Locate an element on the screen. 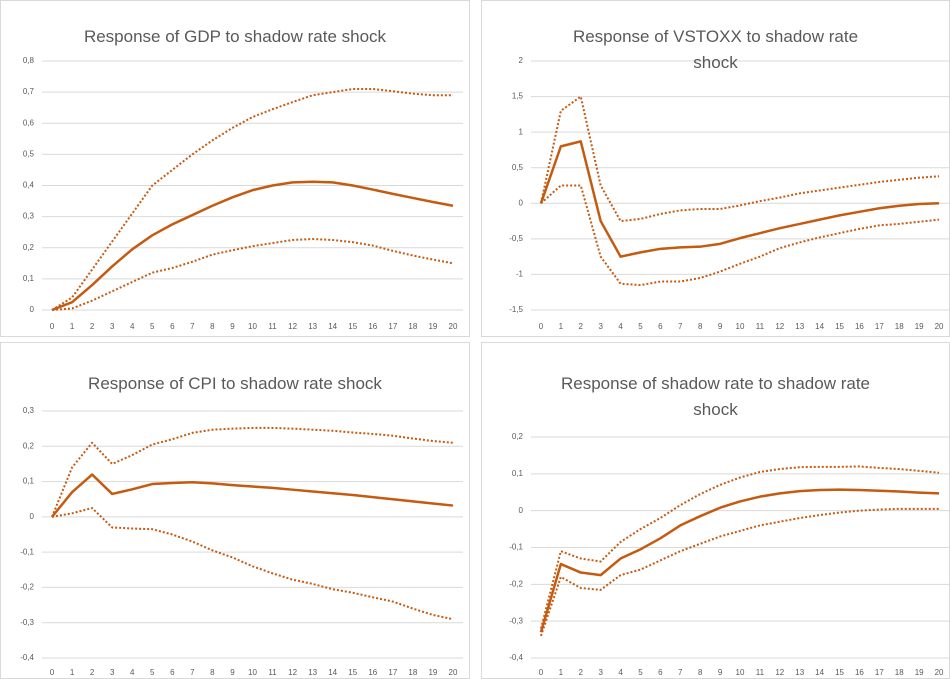  x-tick-label: 19 is located at coordinates (919, 672).